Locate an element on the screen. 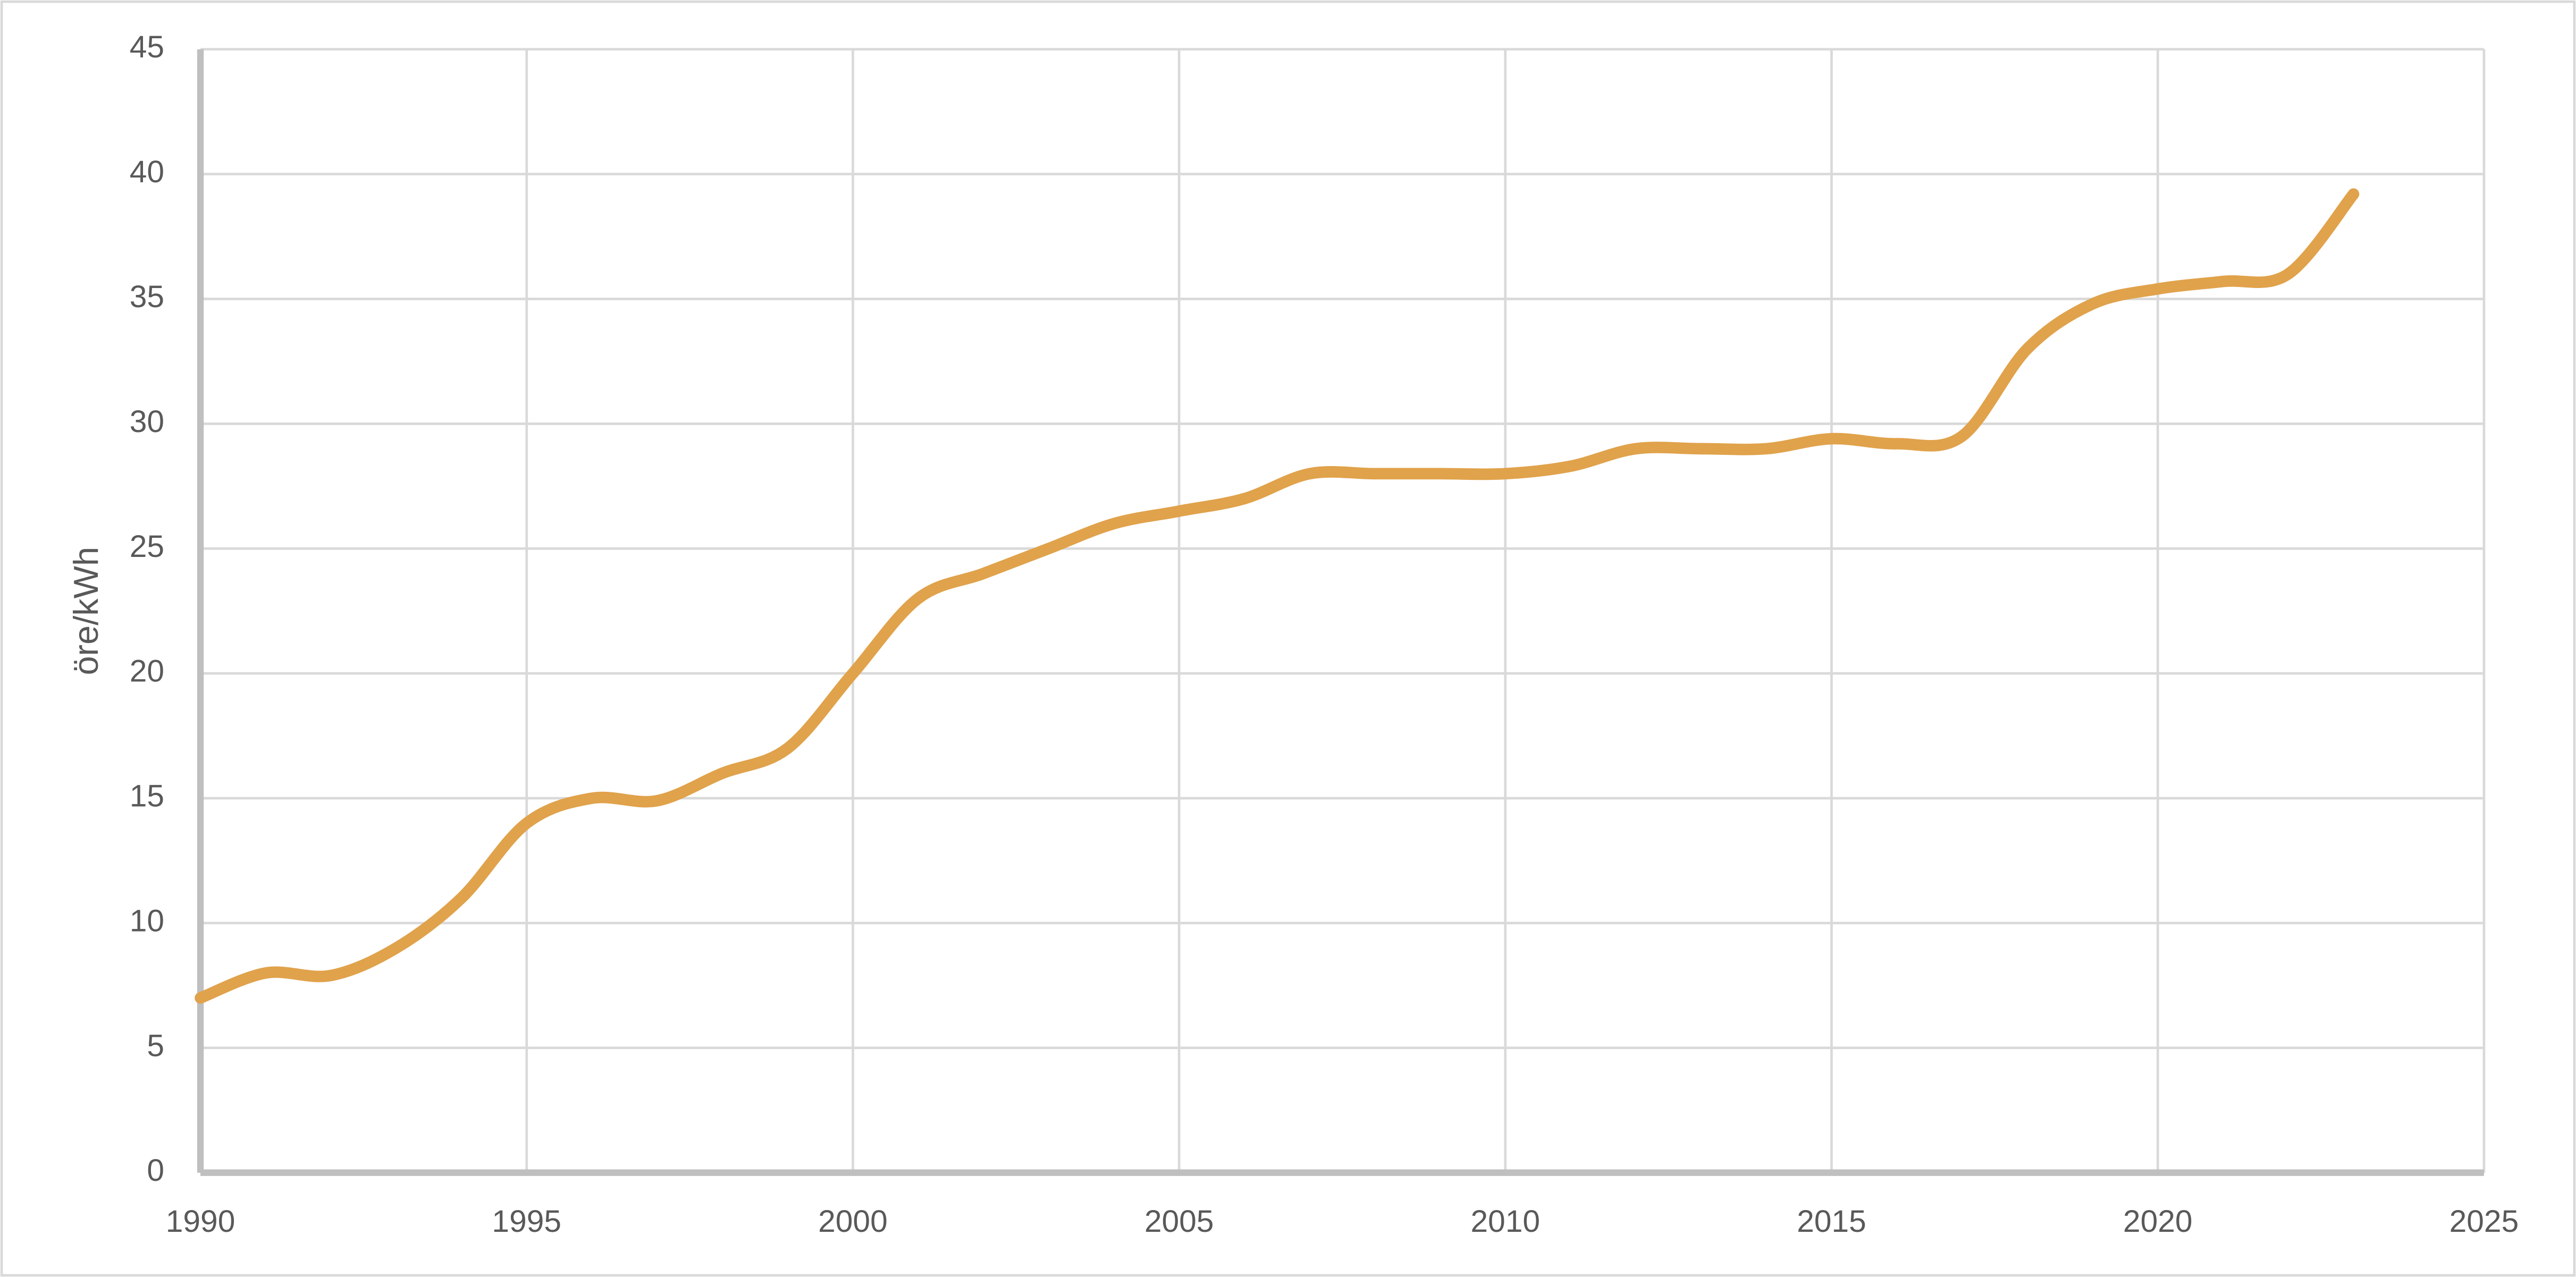 The image size is (2576, 1277). y-tick-label: 25 is located at coordinates (147, 547).